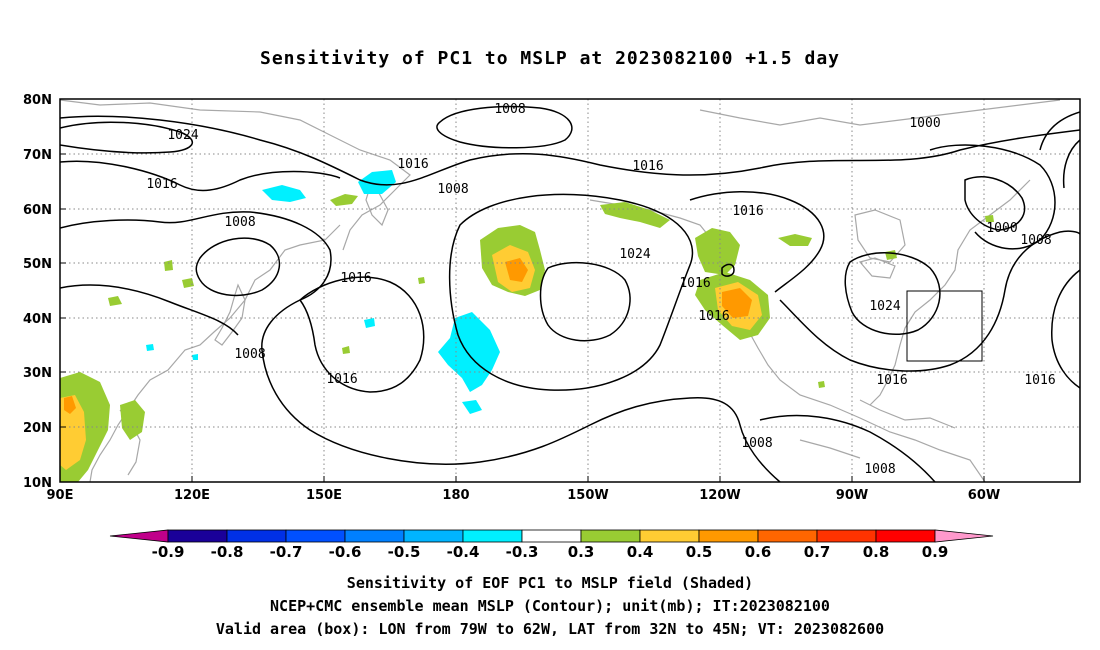 This screenshot has width=1100, height=650. Describe the element at coordinates (139, 536) in the screenshot. I see `colorbar-low-extension` at that location.